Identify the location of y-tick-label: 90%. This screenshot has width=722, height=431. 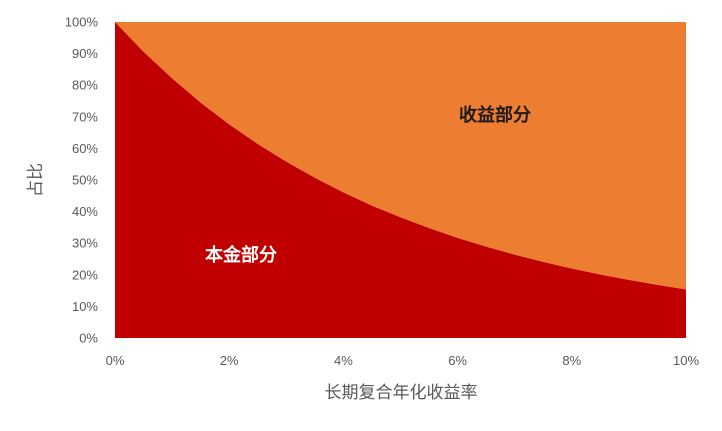
(85, 53).